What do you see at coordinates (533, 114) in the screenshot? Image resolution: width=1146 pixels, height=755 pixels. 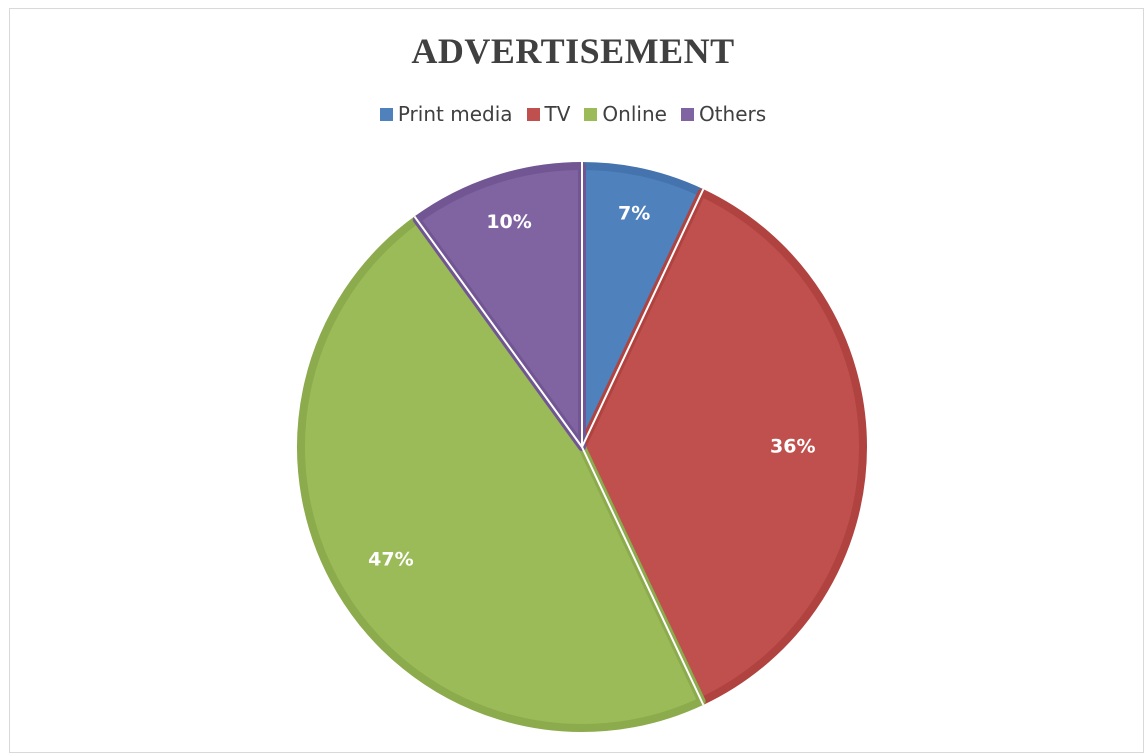 I see `legend-swatch-tv` at bounding box center [533, 114].